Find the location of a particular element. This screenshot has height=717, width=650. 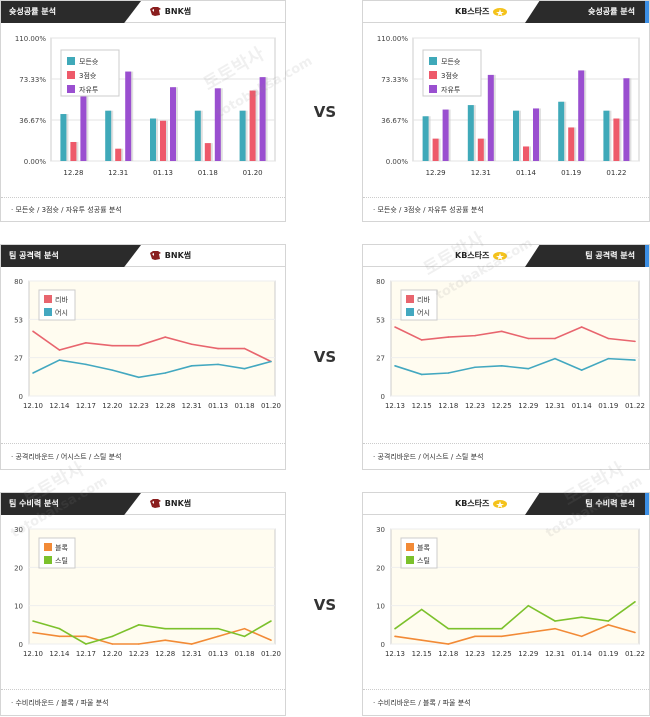

legend-label: 자유투 is located at coordinates (89, 89).